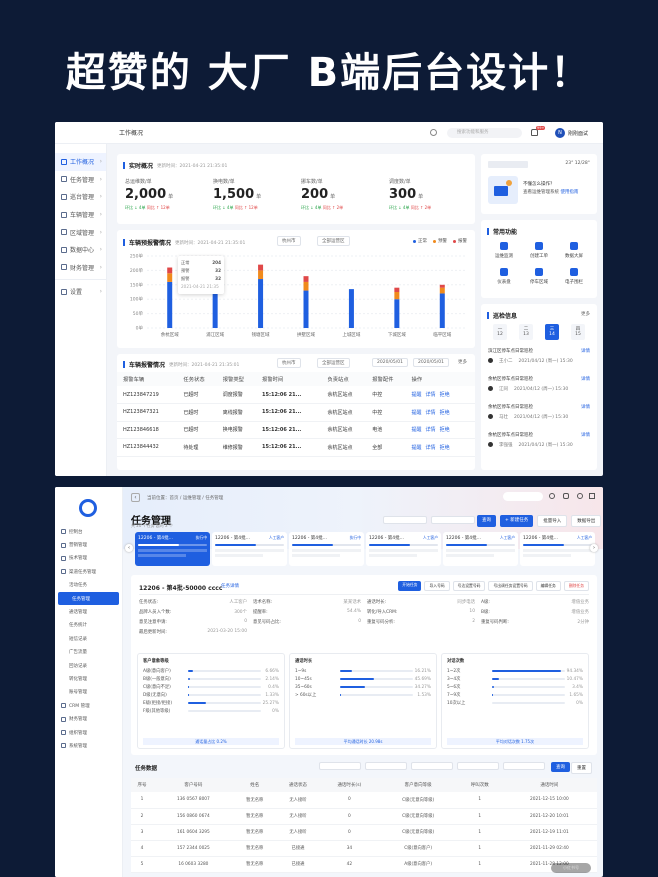 This screenshot has width=658, height=877. I want to click on sidebar-item: 技术管理, so click(88, 558).